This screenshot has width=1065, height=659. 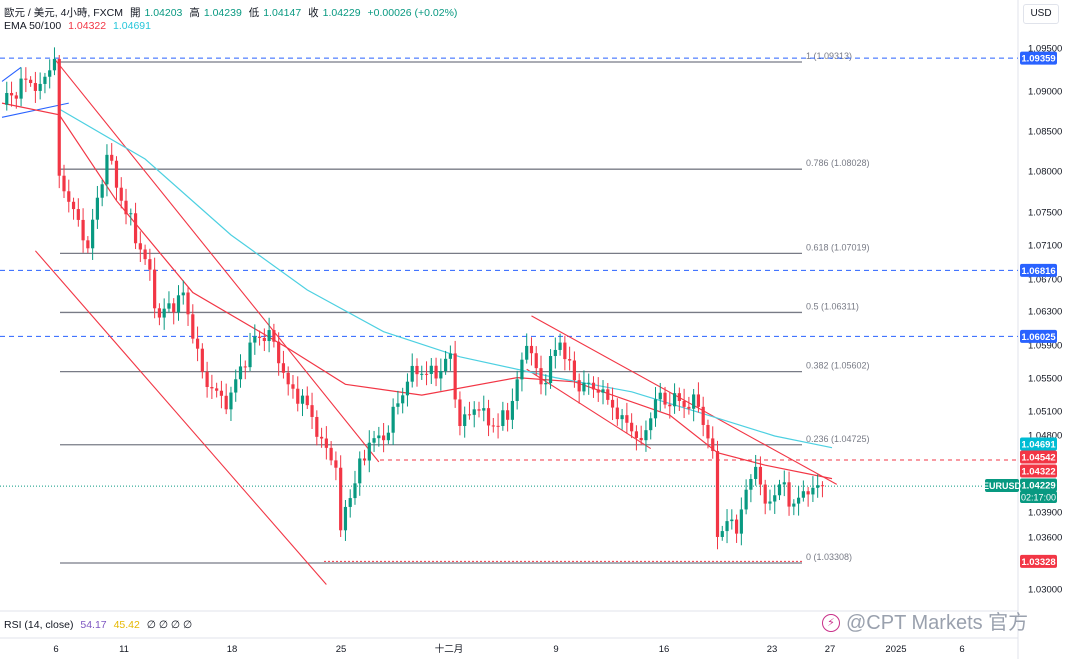 What do you see at coordinates (1045, 312) in the screenshot?
I see `y-tick-label: 1.06300` at bounding box center [1045, 312].